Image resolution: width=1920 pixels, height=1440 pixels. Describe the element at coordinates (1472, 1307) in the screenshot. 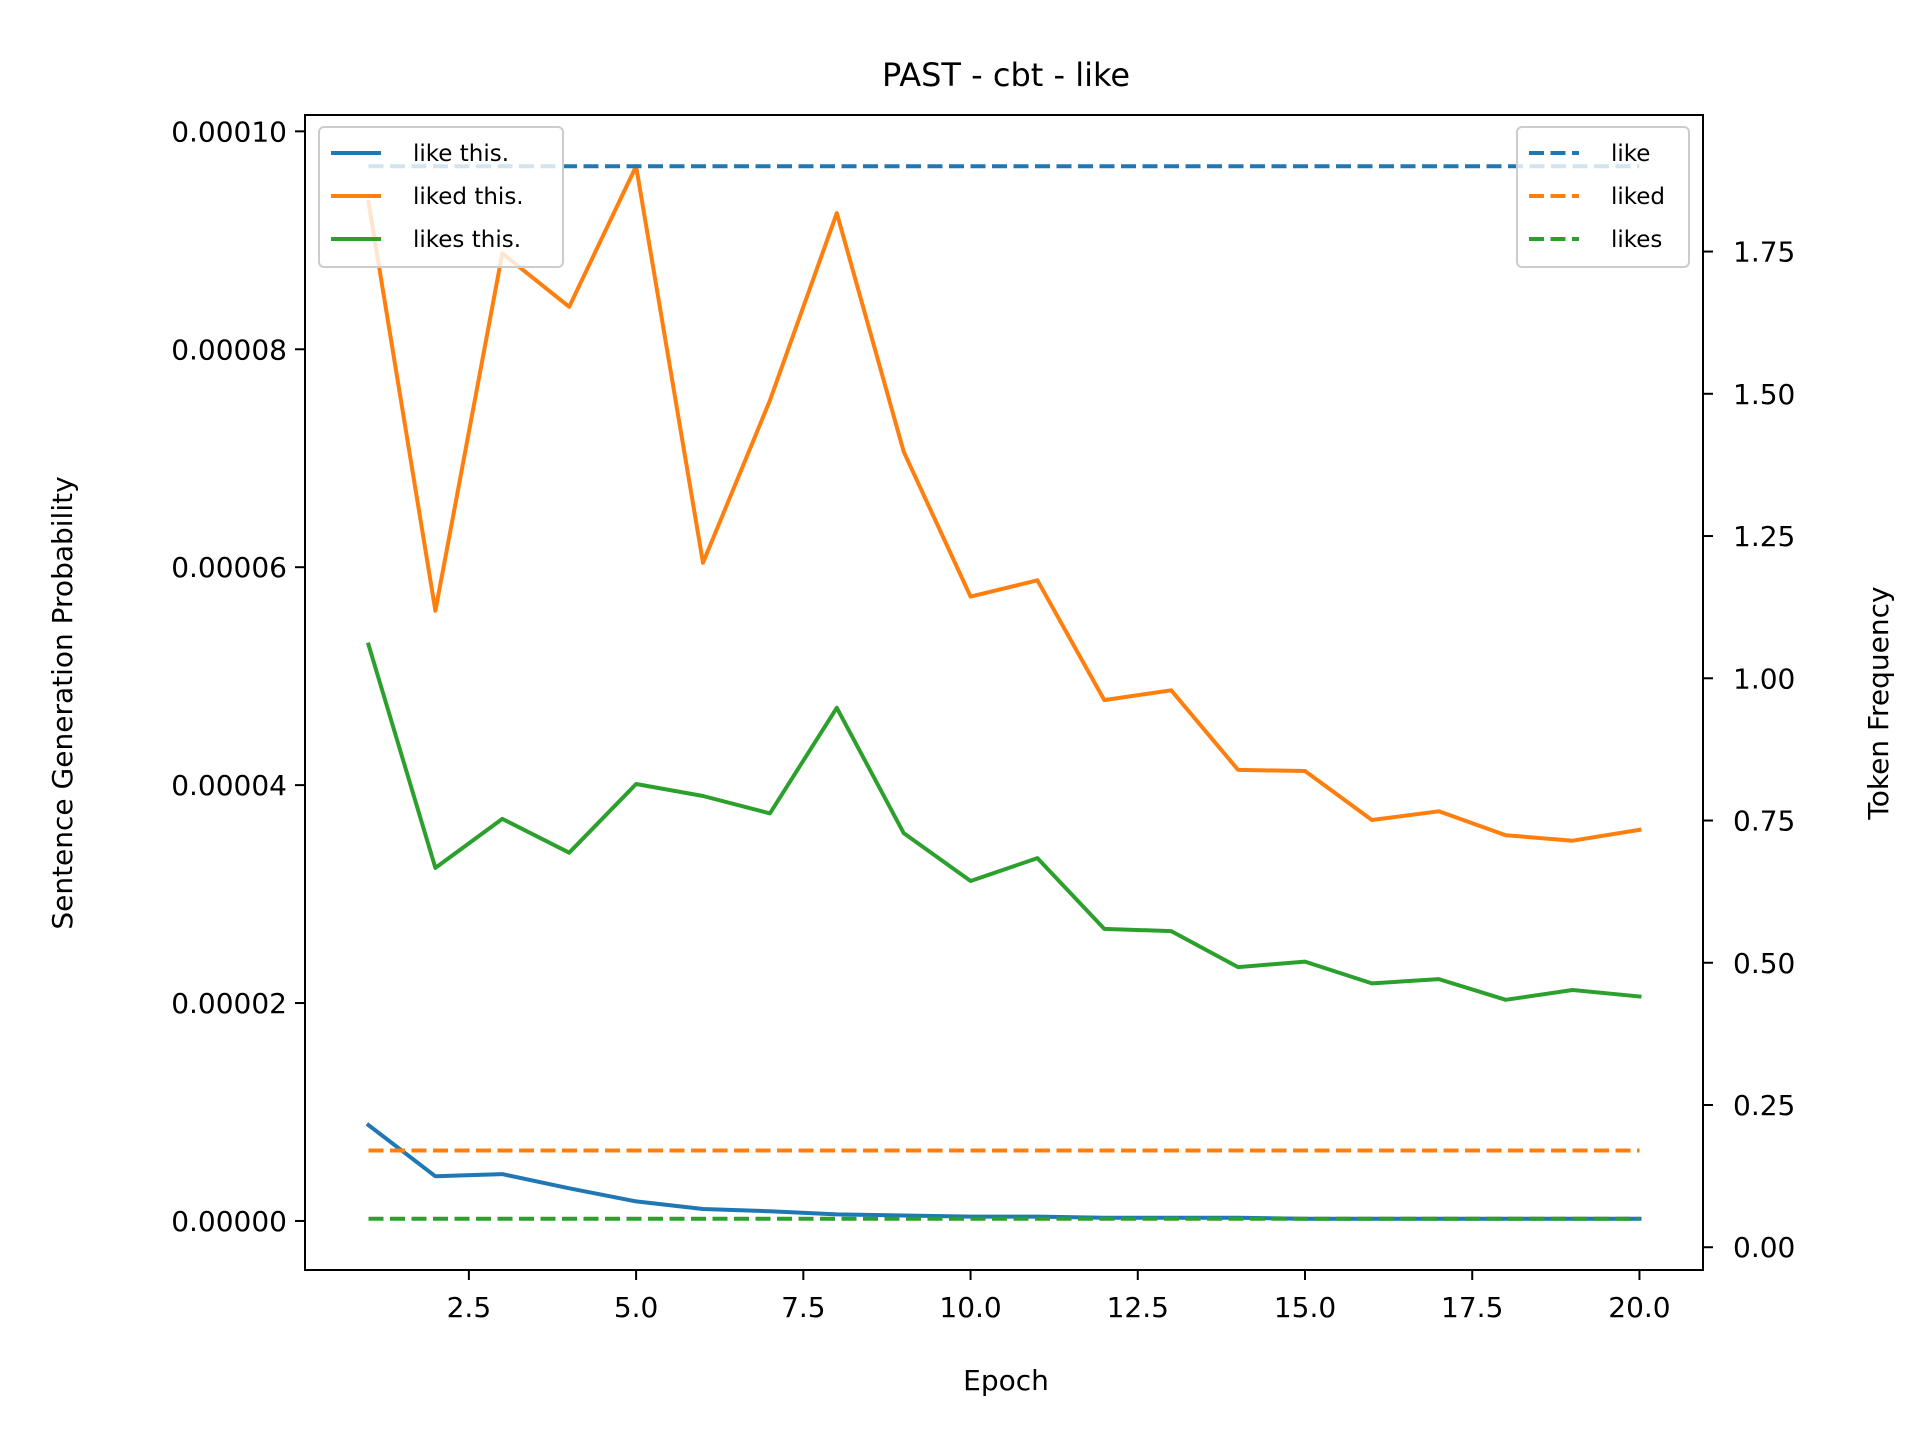

I see `x-tick-label: 17.5` at that location.